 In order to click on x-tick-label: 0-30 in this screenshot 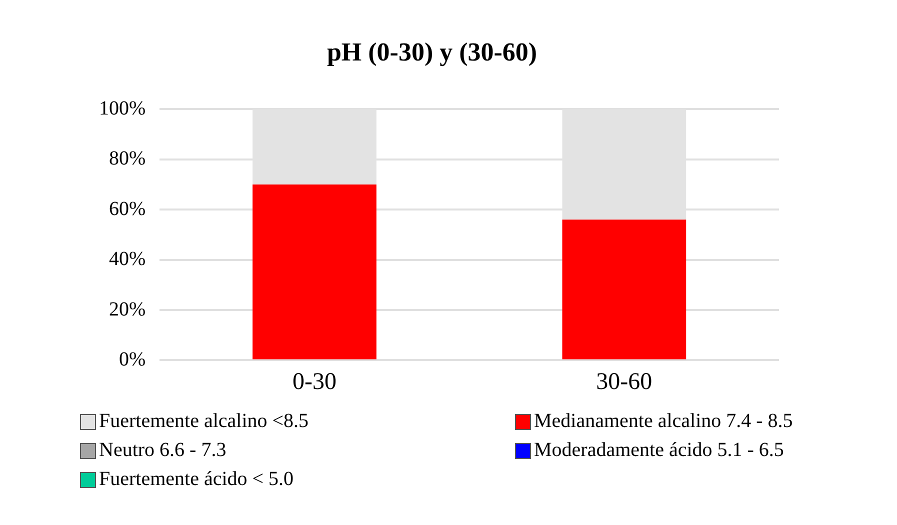, I will do `click(314, 381)`.